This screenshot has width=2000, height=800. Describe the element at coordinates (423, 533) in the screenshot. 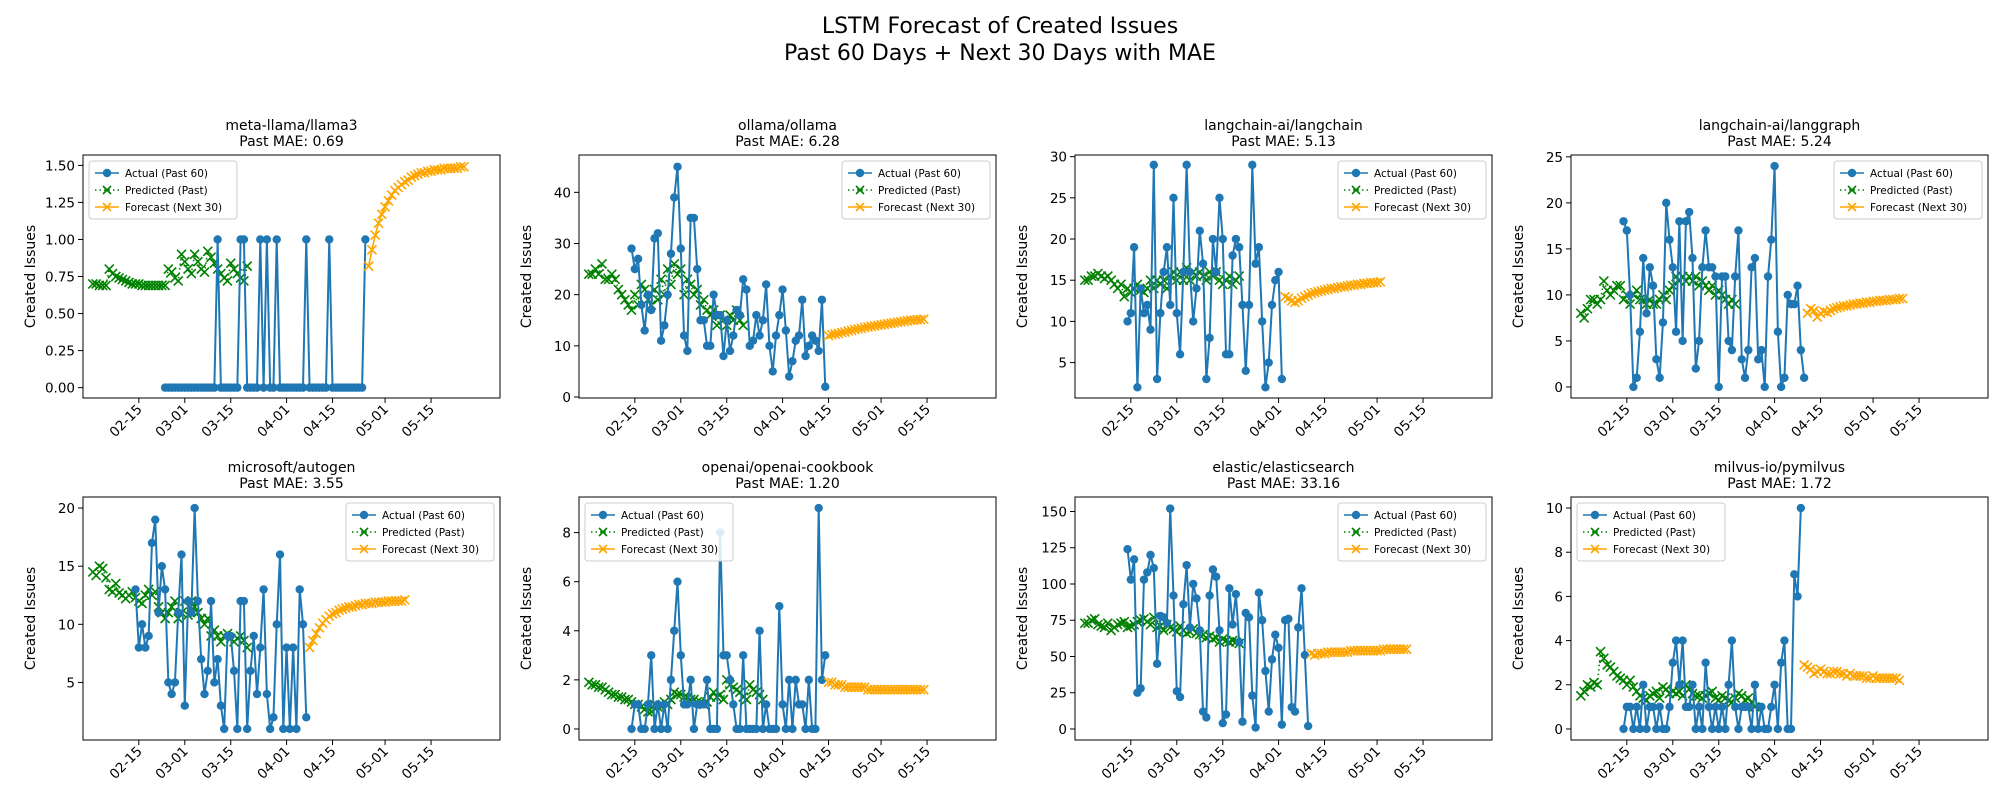

I see `legend-label: Predicted (Past)` at that location.